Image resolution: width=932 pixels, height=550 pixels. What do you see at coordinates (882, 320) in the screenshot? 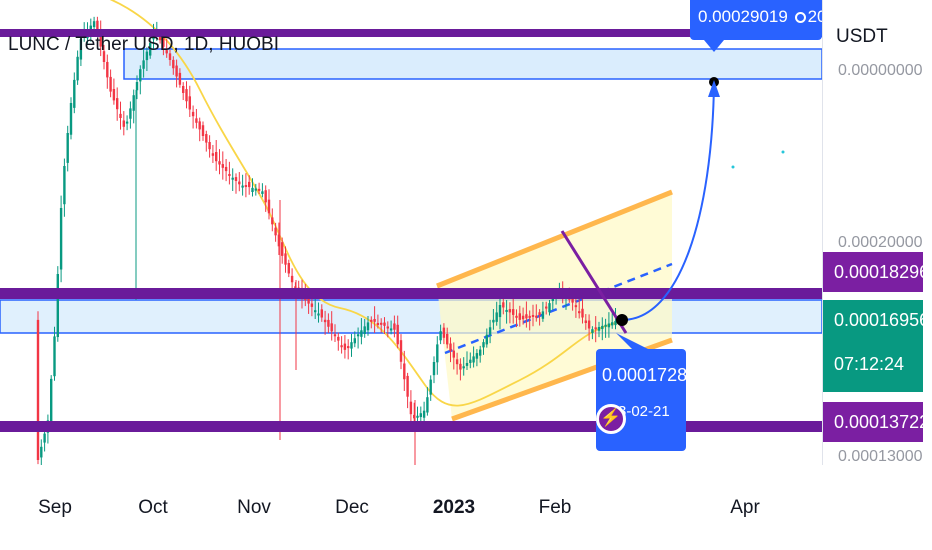
I see `current-price-value: 0.00016956` at bounding box center [882, 320].